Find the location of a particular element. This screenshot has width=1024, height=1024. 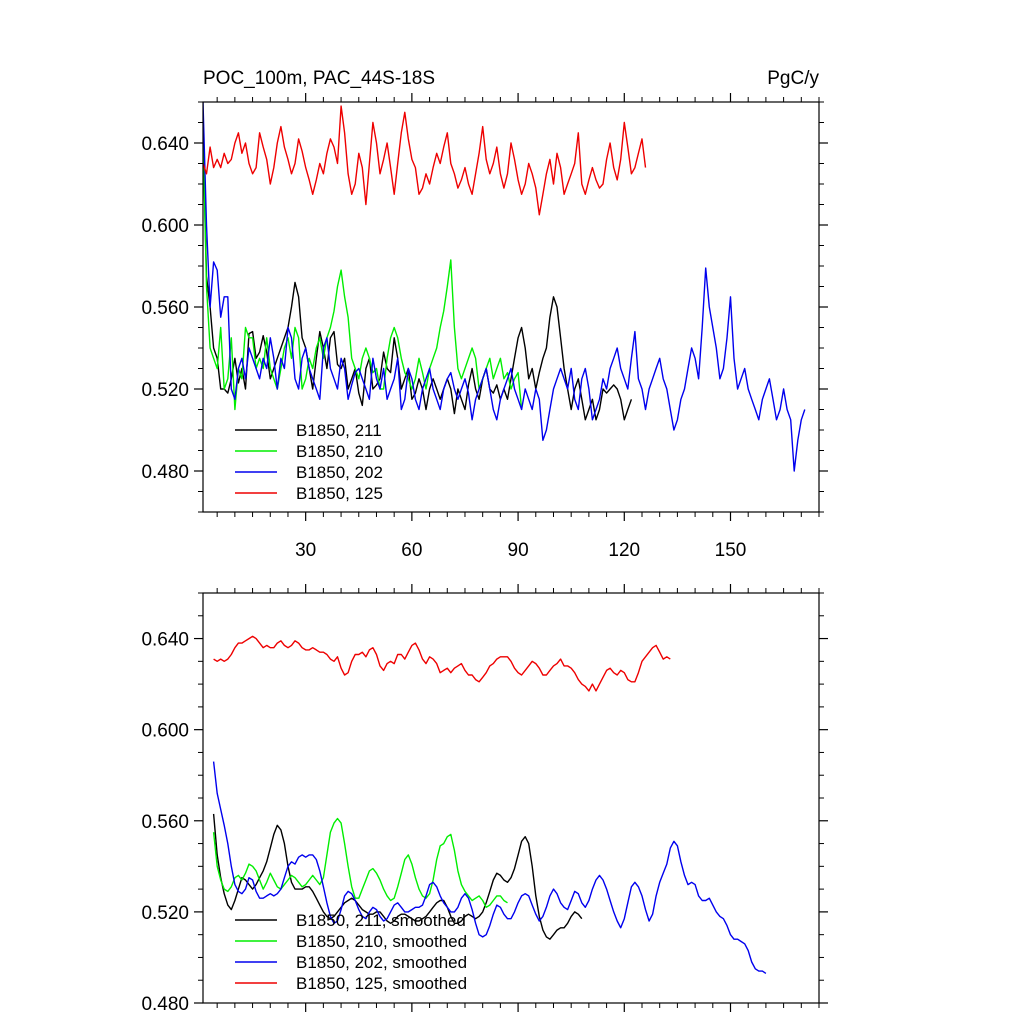

x-tick-label: 90 is located at coordinates (518, 550).